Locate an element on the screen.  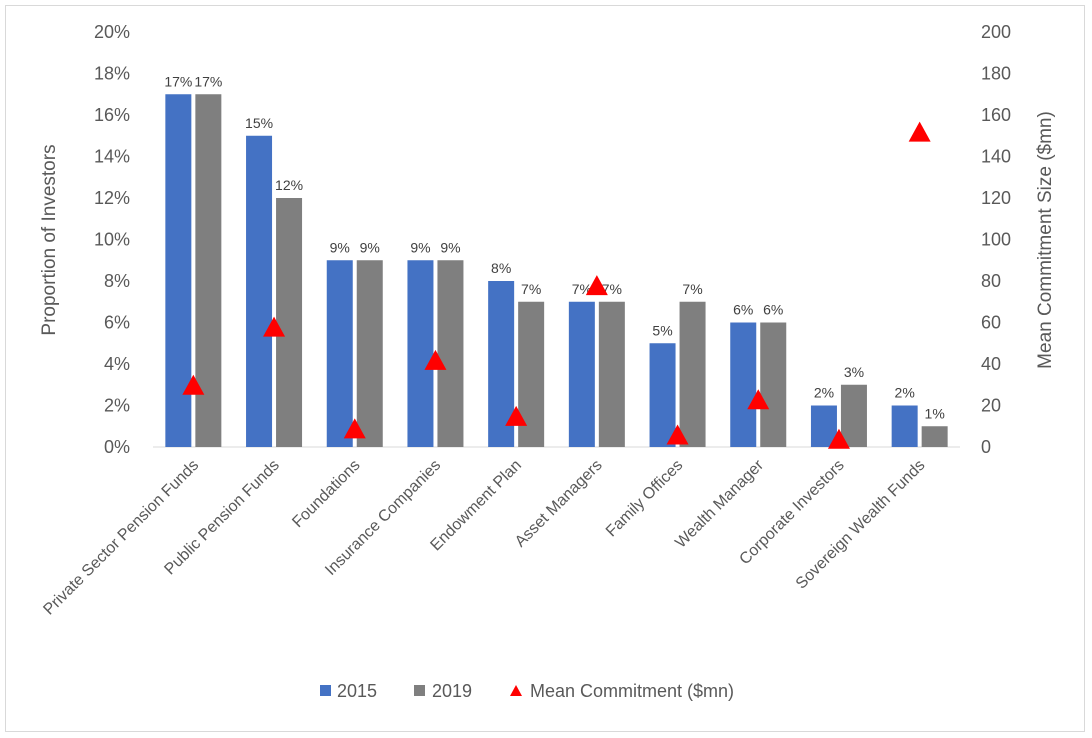
right-axis-tick-label: 200 is located at coordinates (996, 32).